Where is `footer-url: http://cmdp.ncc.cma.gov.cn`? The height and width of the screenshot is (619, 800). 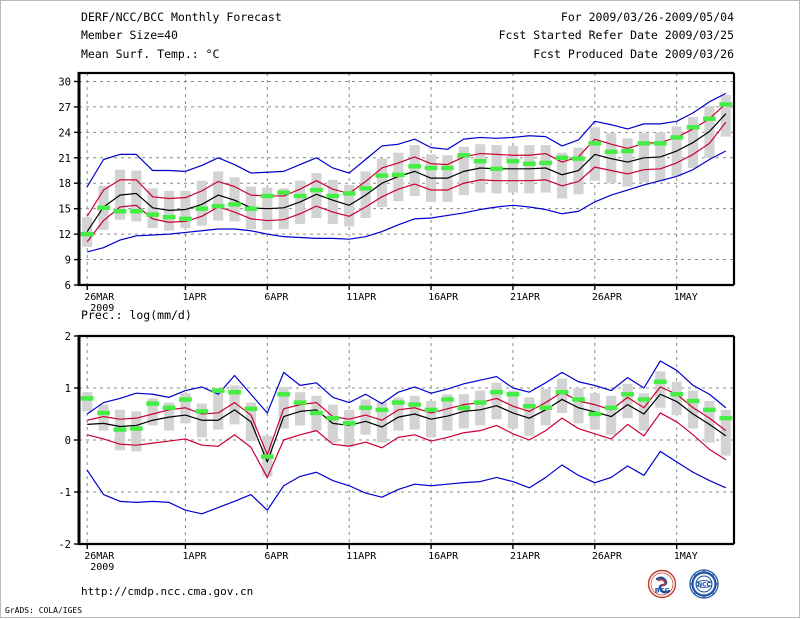
footer-url: http://cmdp.ncc.cma.gov.cn is located at coordinates (167, 591).